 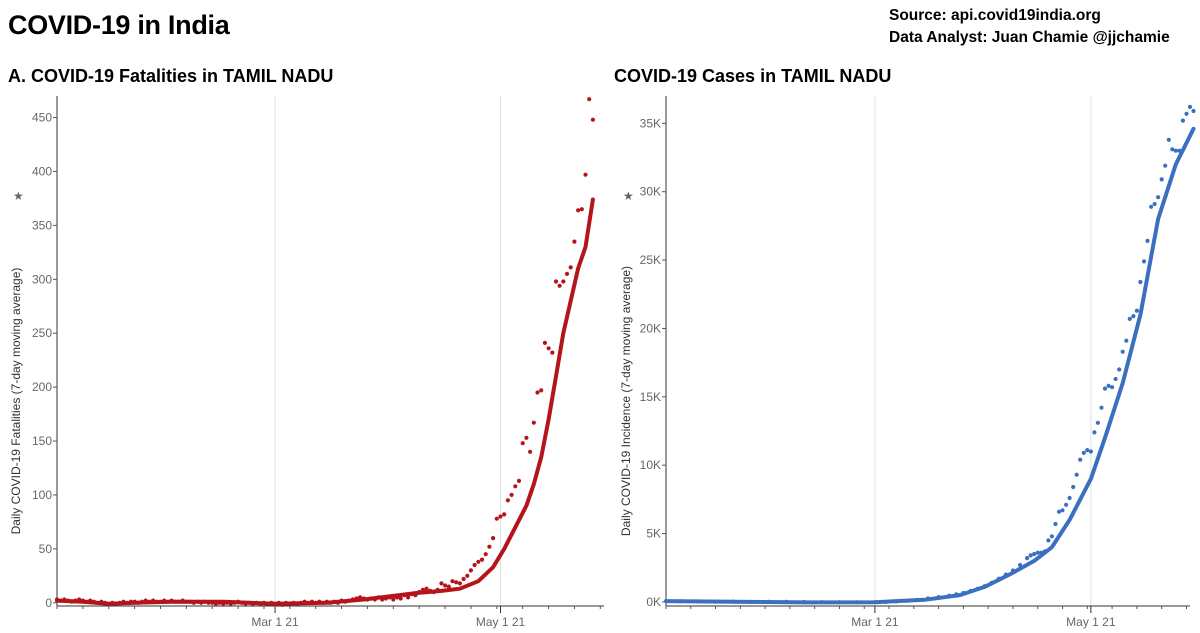 I want to click on source-text: Source: api.covid19india.org, so click(x=995, y=15).